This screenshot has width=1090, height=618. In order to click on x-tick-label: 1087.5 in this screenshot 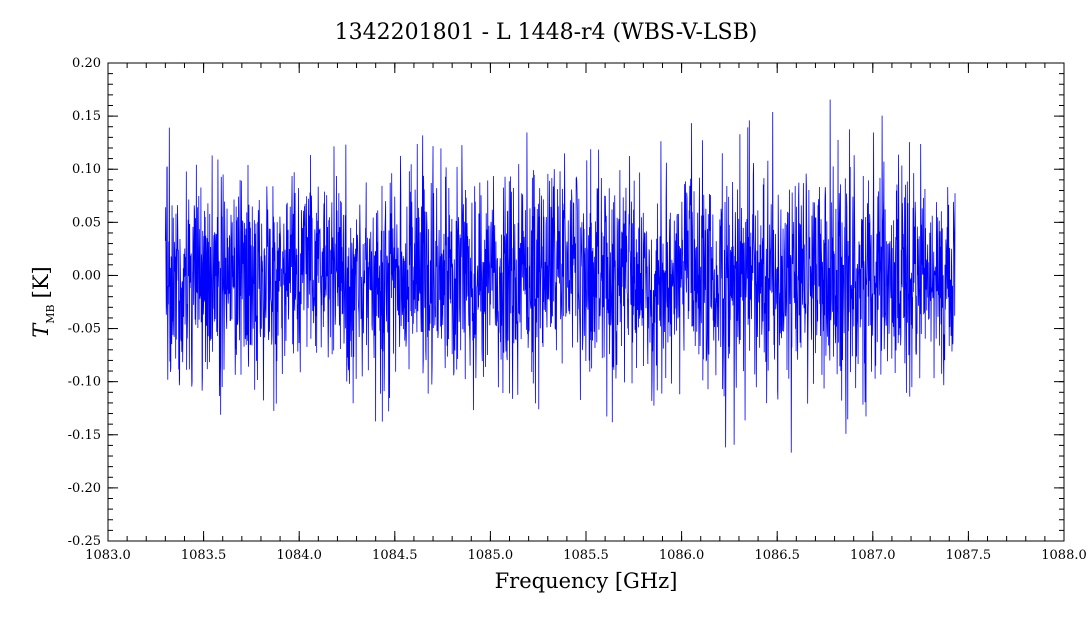, I will do `click(969, 555)`.